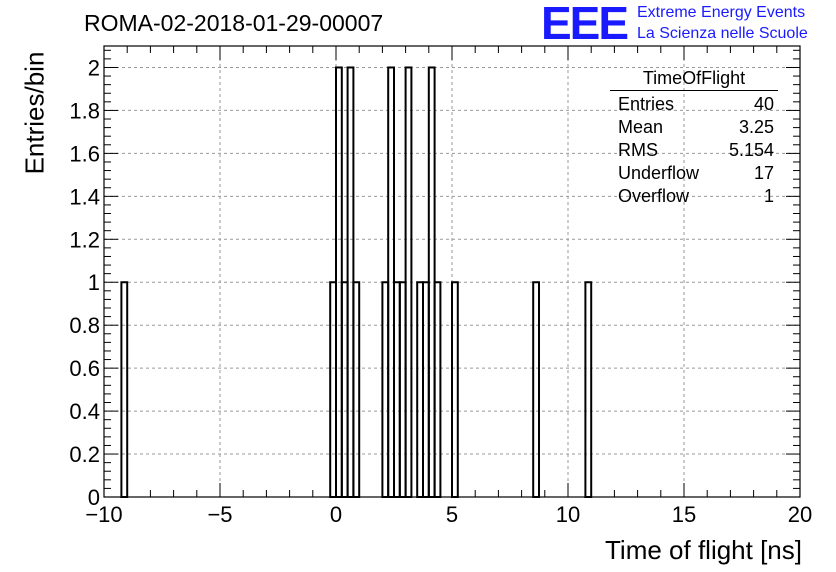 The height and width of the screenshot is (572, 836). What do you see at coordinates (94, 282) in the screenshot?
I see `y-tick-label: 1` at bounding box center [94, 282].